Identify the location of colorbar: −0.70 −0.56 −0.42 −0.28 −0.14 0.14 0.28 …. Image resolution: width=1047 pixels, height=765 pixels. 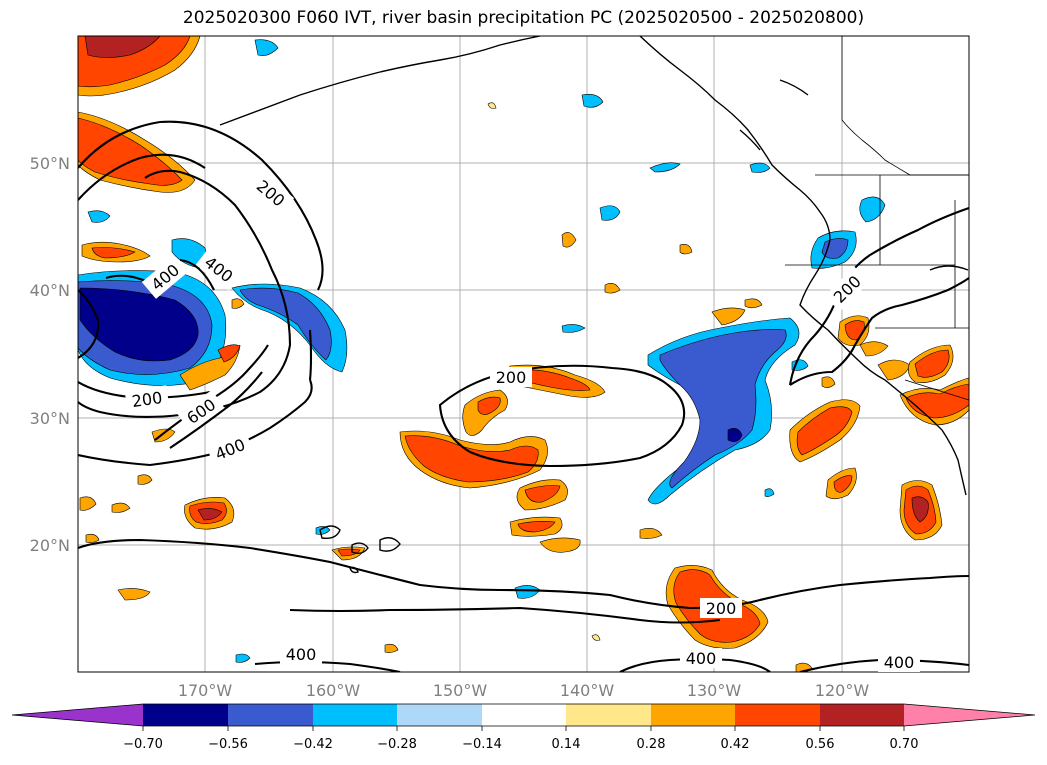
(523, 727).